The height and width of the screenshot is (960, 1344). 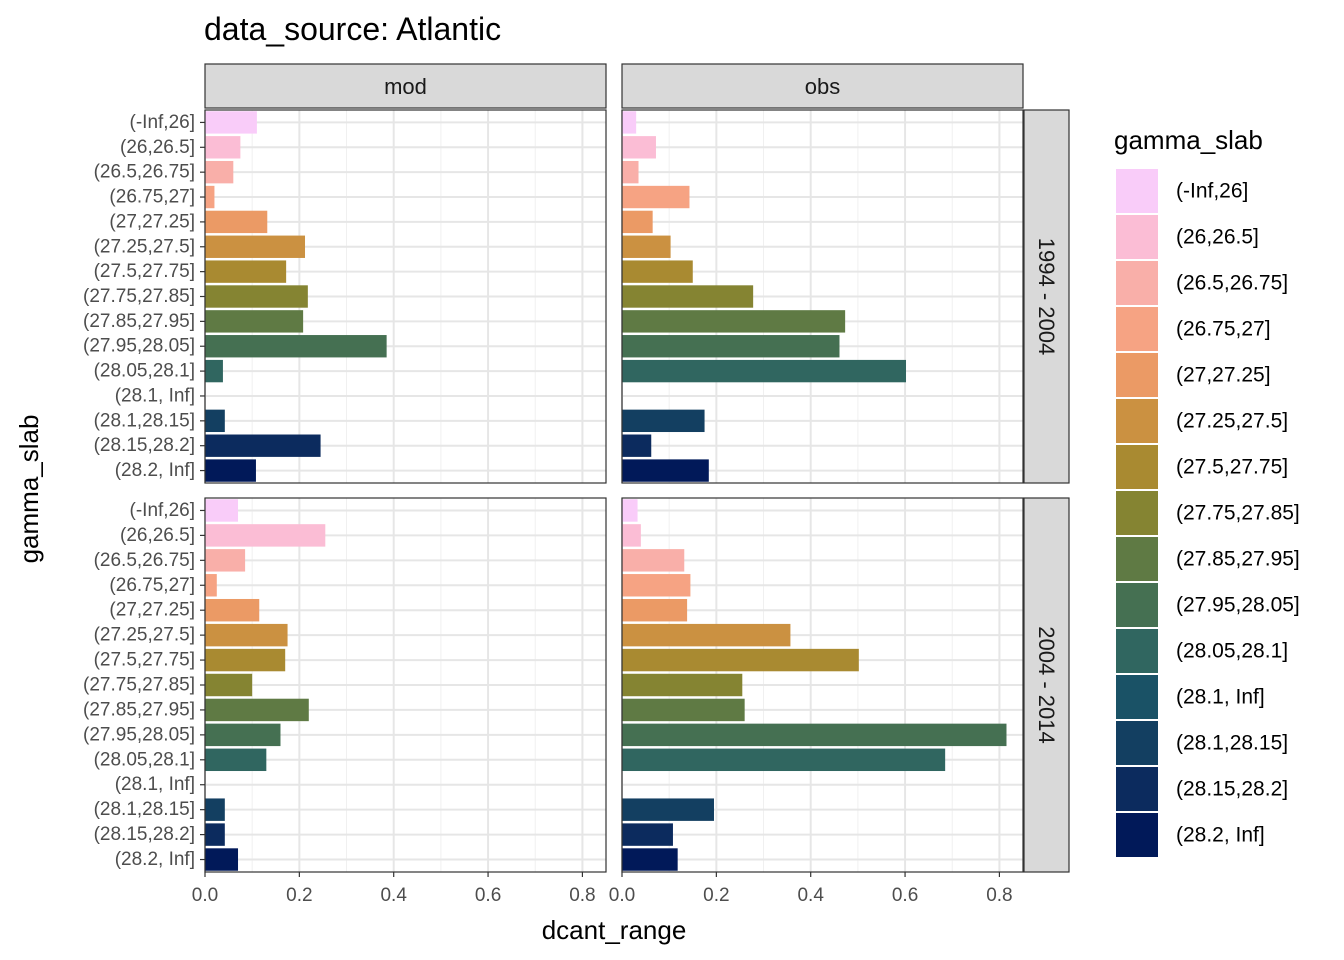 What do you see at coordinates (352, 29) in the screenshot?
I see `chart-title: data_source: Atlantic` at bounding box center [352, 29].